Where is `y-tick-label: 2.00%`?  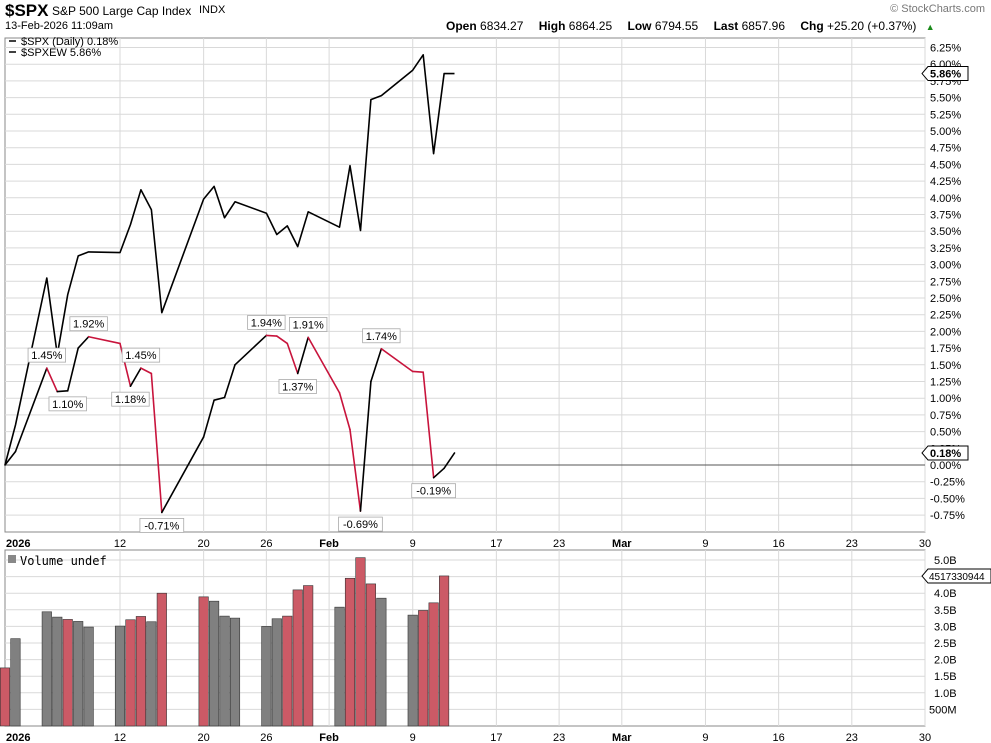
y-tick-label: 2.00% is located at coordinates (945, 332).